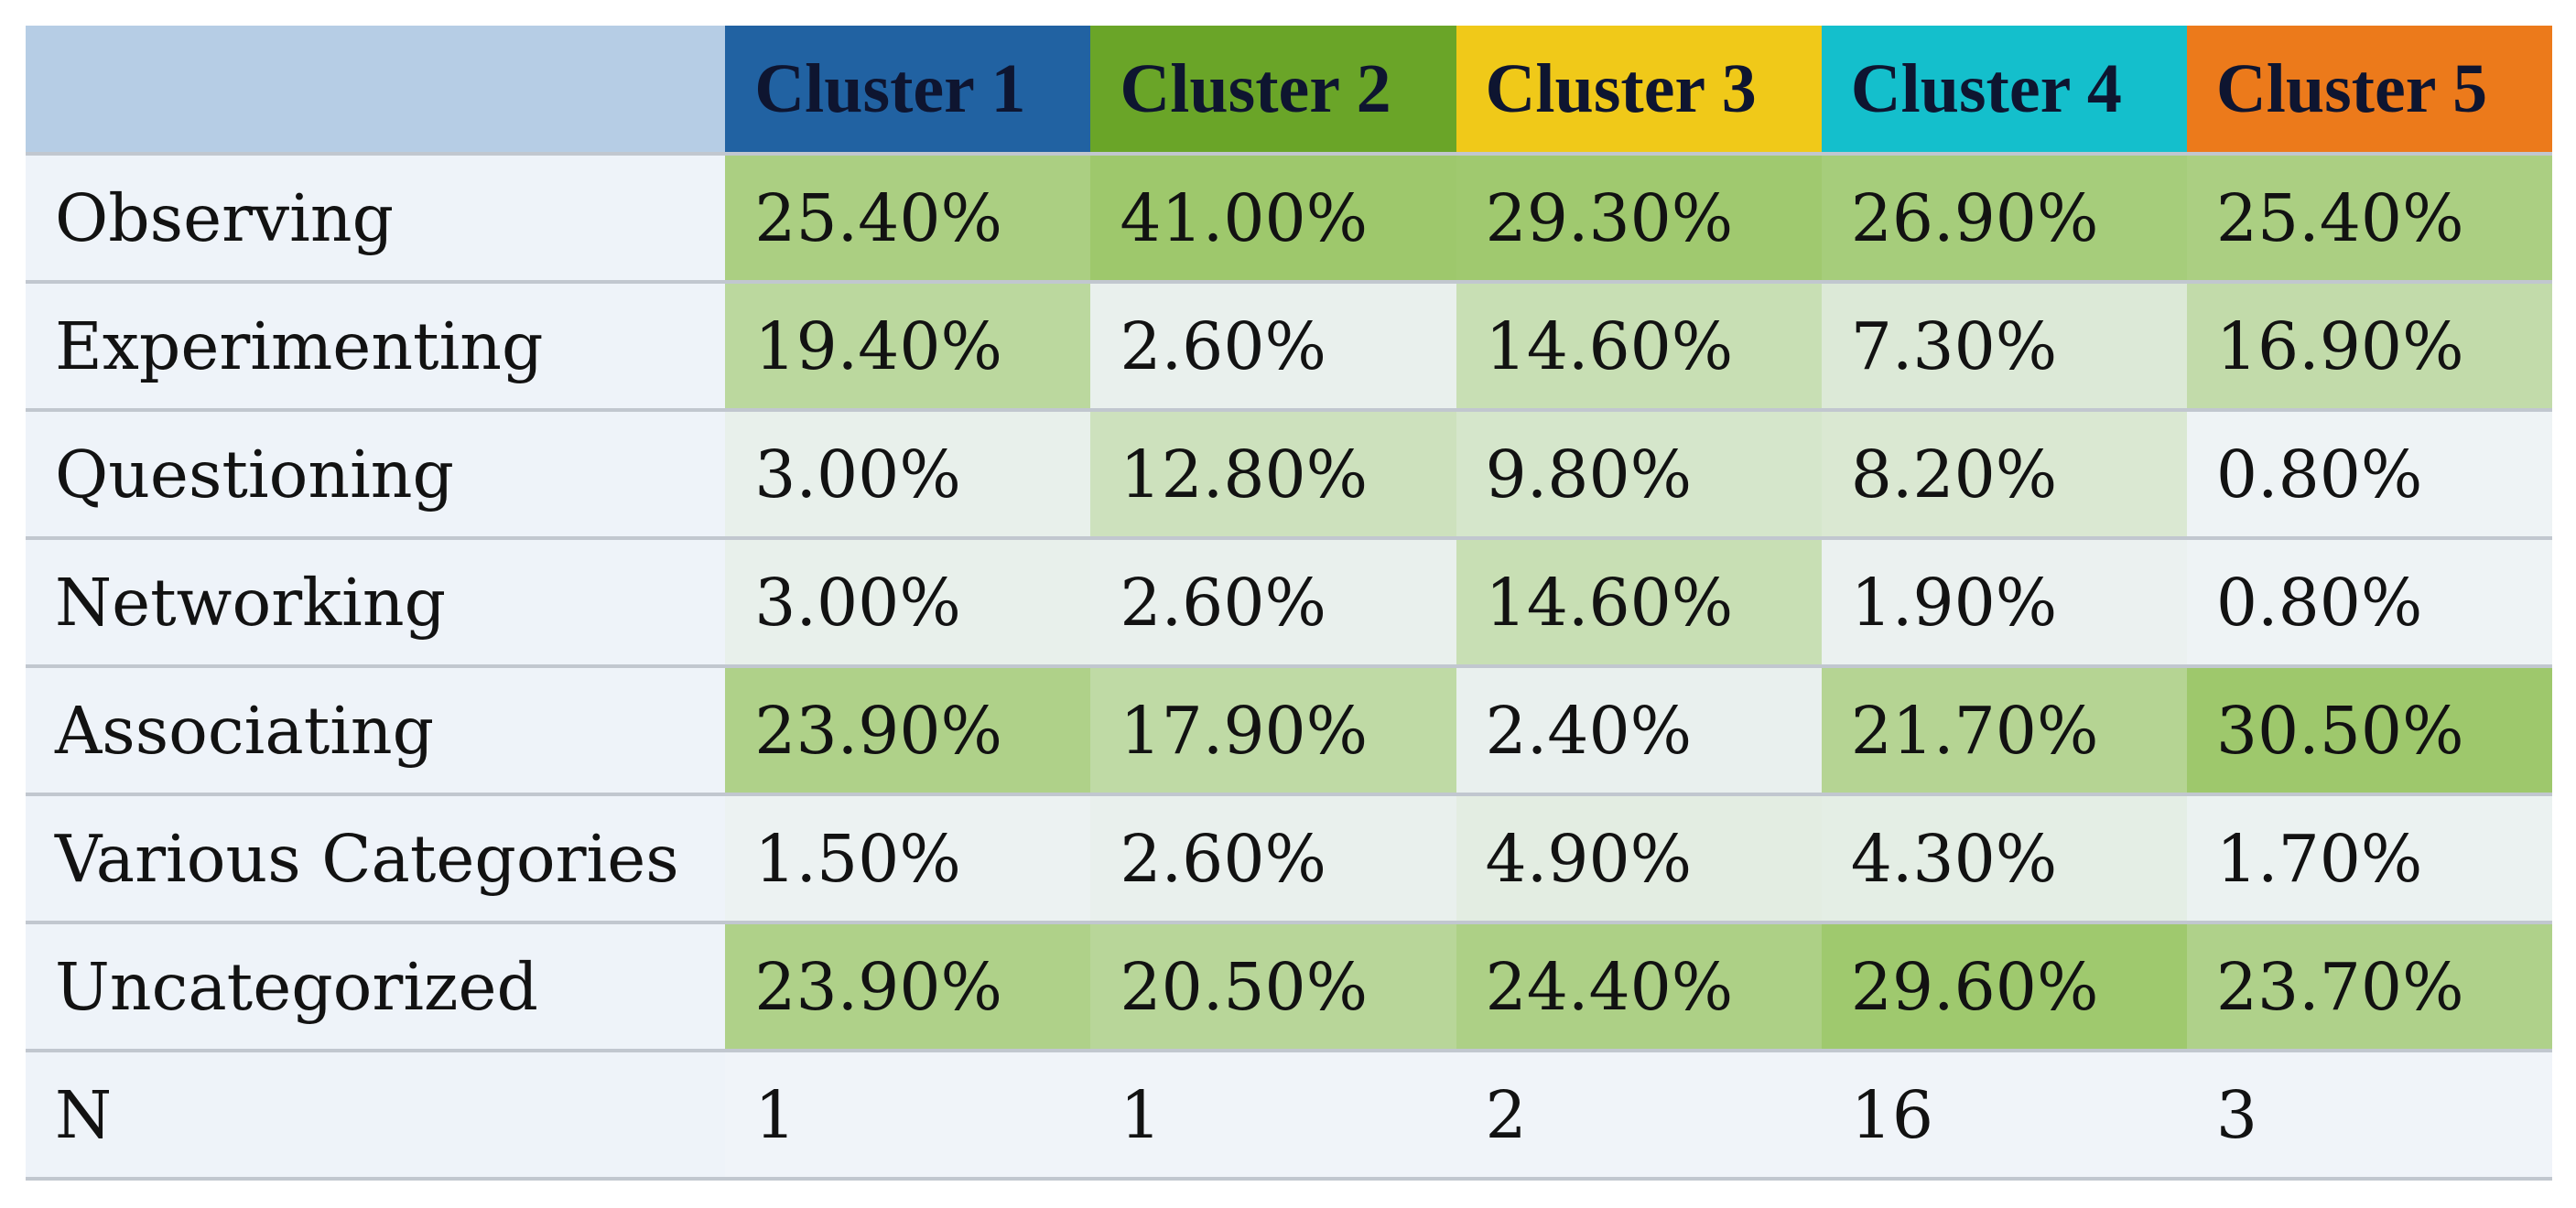 The image size is (2576, 1208). I want to click on table-cell: 1.50%, so click(908, 857).